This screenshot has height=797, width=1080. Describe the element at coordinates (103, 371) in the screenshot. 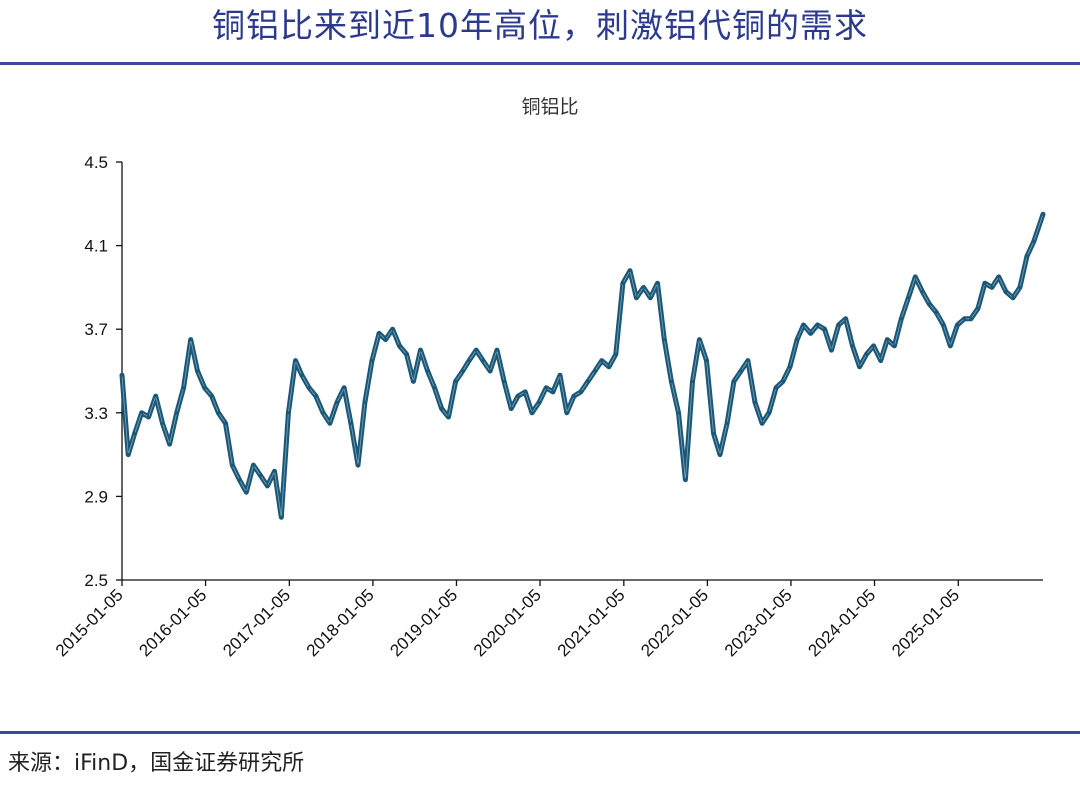

I see `y-axis: 2.5 2.9 3.3 3.7 4.1 4.5` at that location.